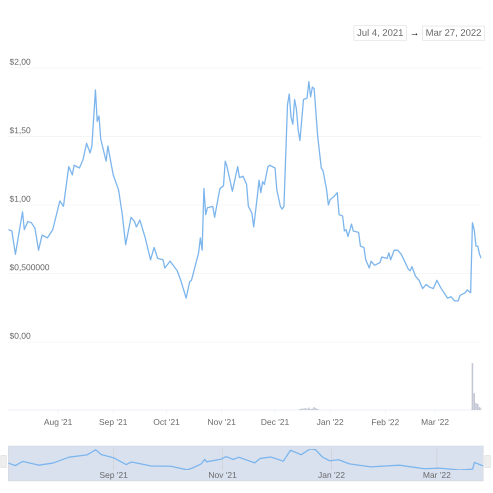  Describe the element at coordinates (20, 336) in the screenshot. I see `y-tick-label: $0,00` at that location.